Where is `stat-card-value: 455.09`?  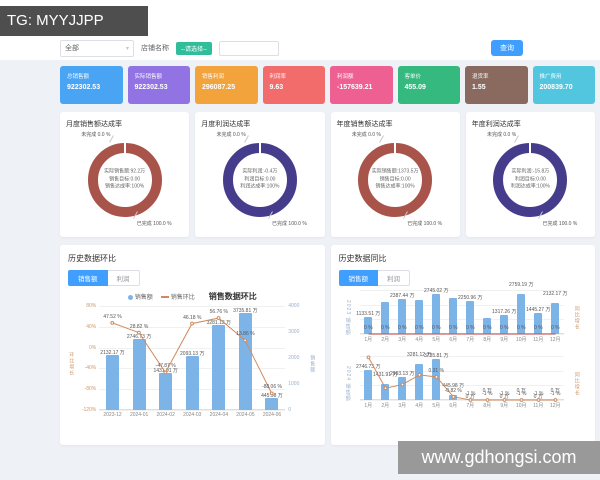 stat-card-value: 455.09 is located at coordinates (415, 87).